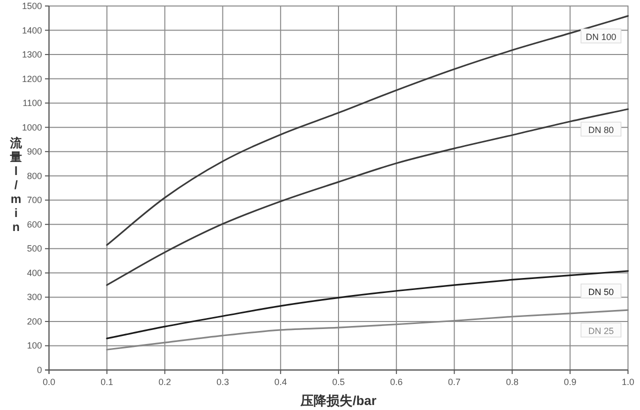  Describe the element at coordinates (32, 103) in the screenshot. I see `y-tick-label: 1100` at that location.